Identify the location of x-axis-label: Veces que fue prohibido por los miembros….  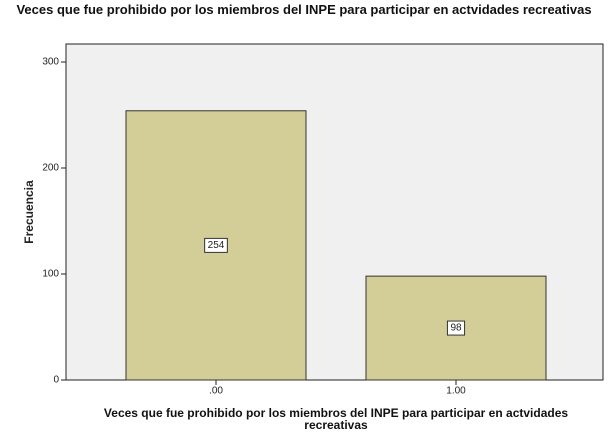
(336, 419).